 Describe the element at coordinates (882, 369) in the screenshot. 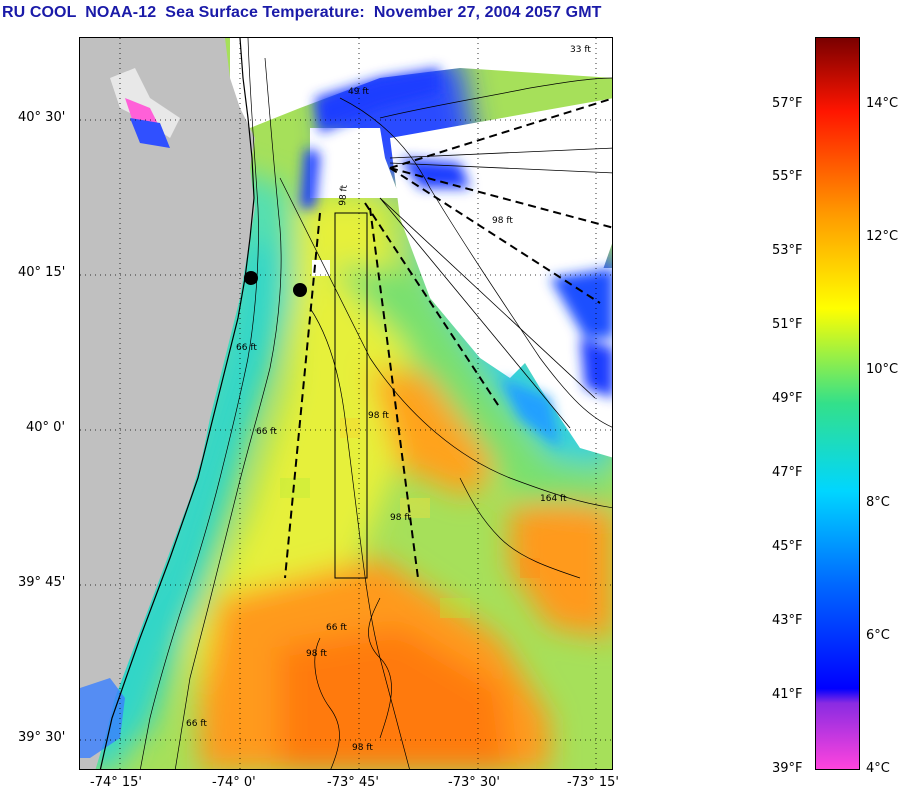

I see `colorbar-c-label: 10°C` at that location.